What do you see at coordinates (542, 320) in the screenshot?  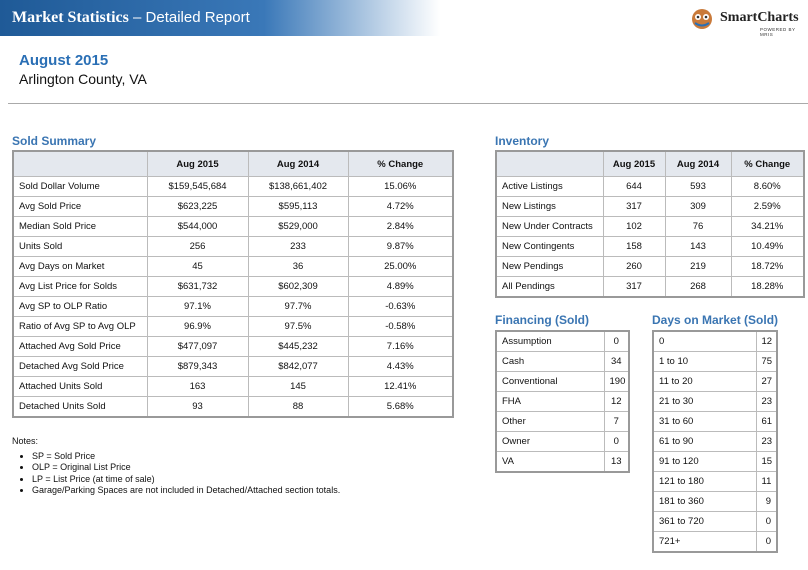 I see `section-title: Financing (Sold)` at bounding box center [542, 320].